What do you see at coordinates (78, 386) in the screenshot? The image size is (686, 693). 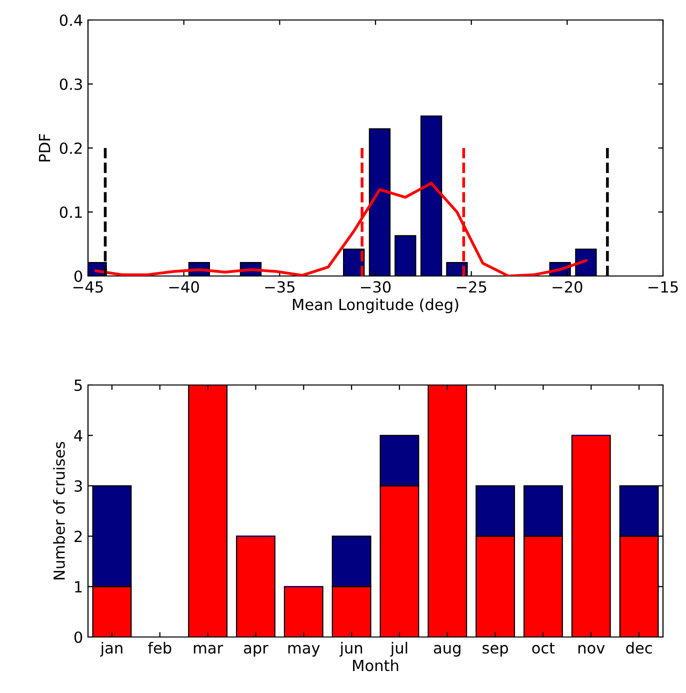 I see `y-tick-label: 5` at bounding box center [78, 386].